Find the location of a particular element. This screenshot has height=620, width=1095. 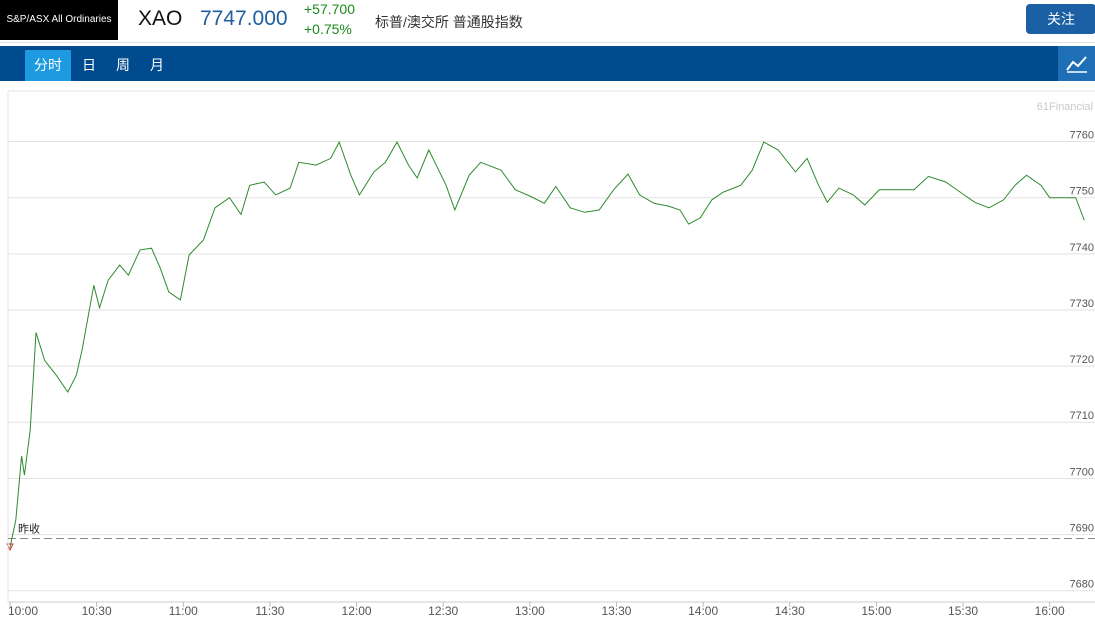

y-tick-label: 7760 is located at coordinates (1082, 135).